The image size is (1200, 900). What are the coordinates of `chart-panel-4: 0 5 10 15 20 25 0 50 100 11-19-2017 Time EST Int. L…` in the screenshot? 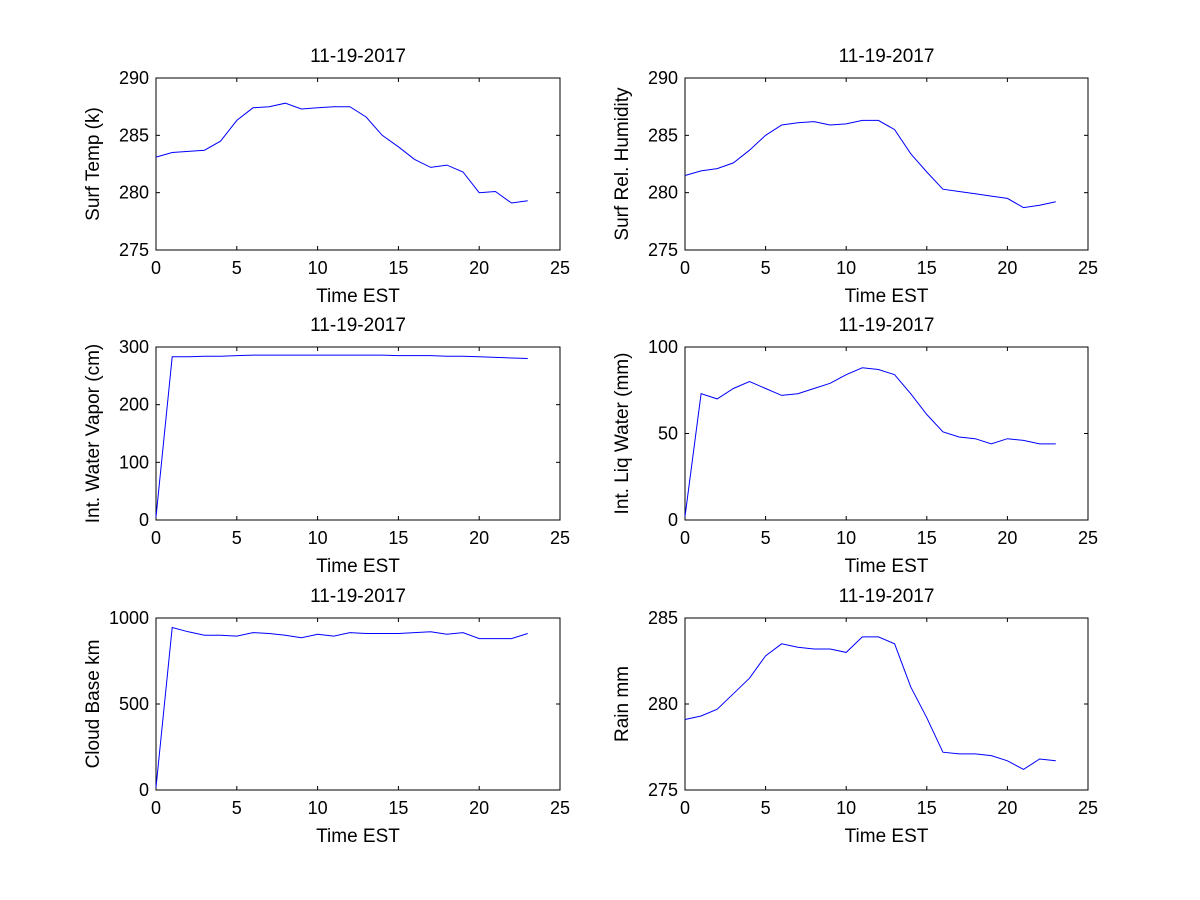 It's located at (855, 446).